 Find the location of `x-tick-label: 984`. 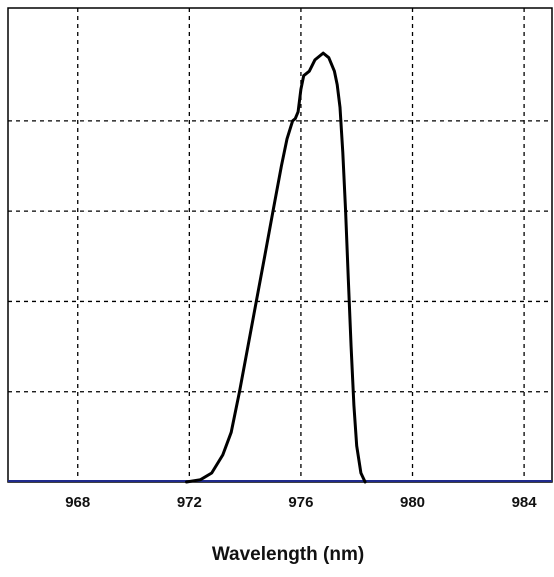

x-tick-label: 984 is located at coordinates (525, 502).